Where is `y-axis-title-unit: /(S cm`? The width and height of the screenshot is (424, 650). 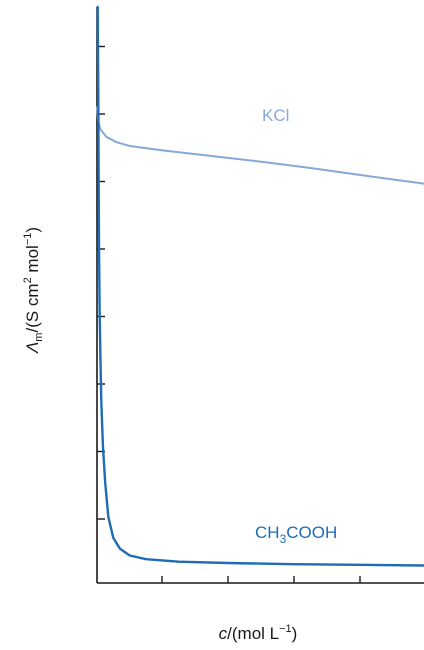 y-axis-title-unit: /(S cm is located at coordinates (32, 307).